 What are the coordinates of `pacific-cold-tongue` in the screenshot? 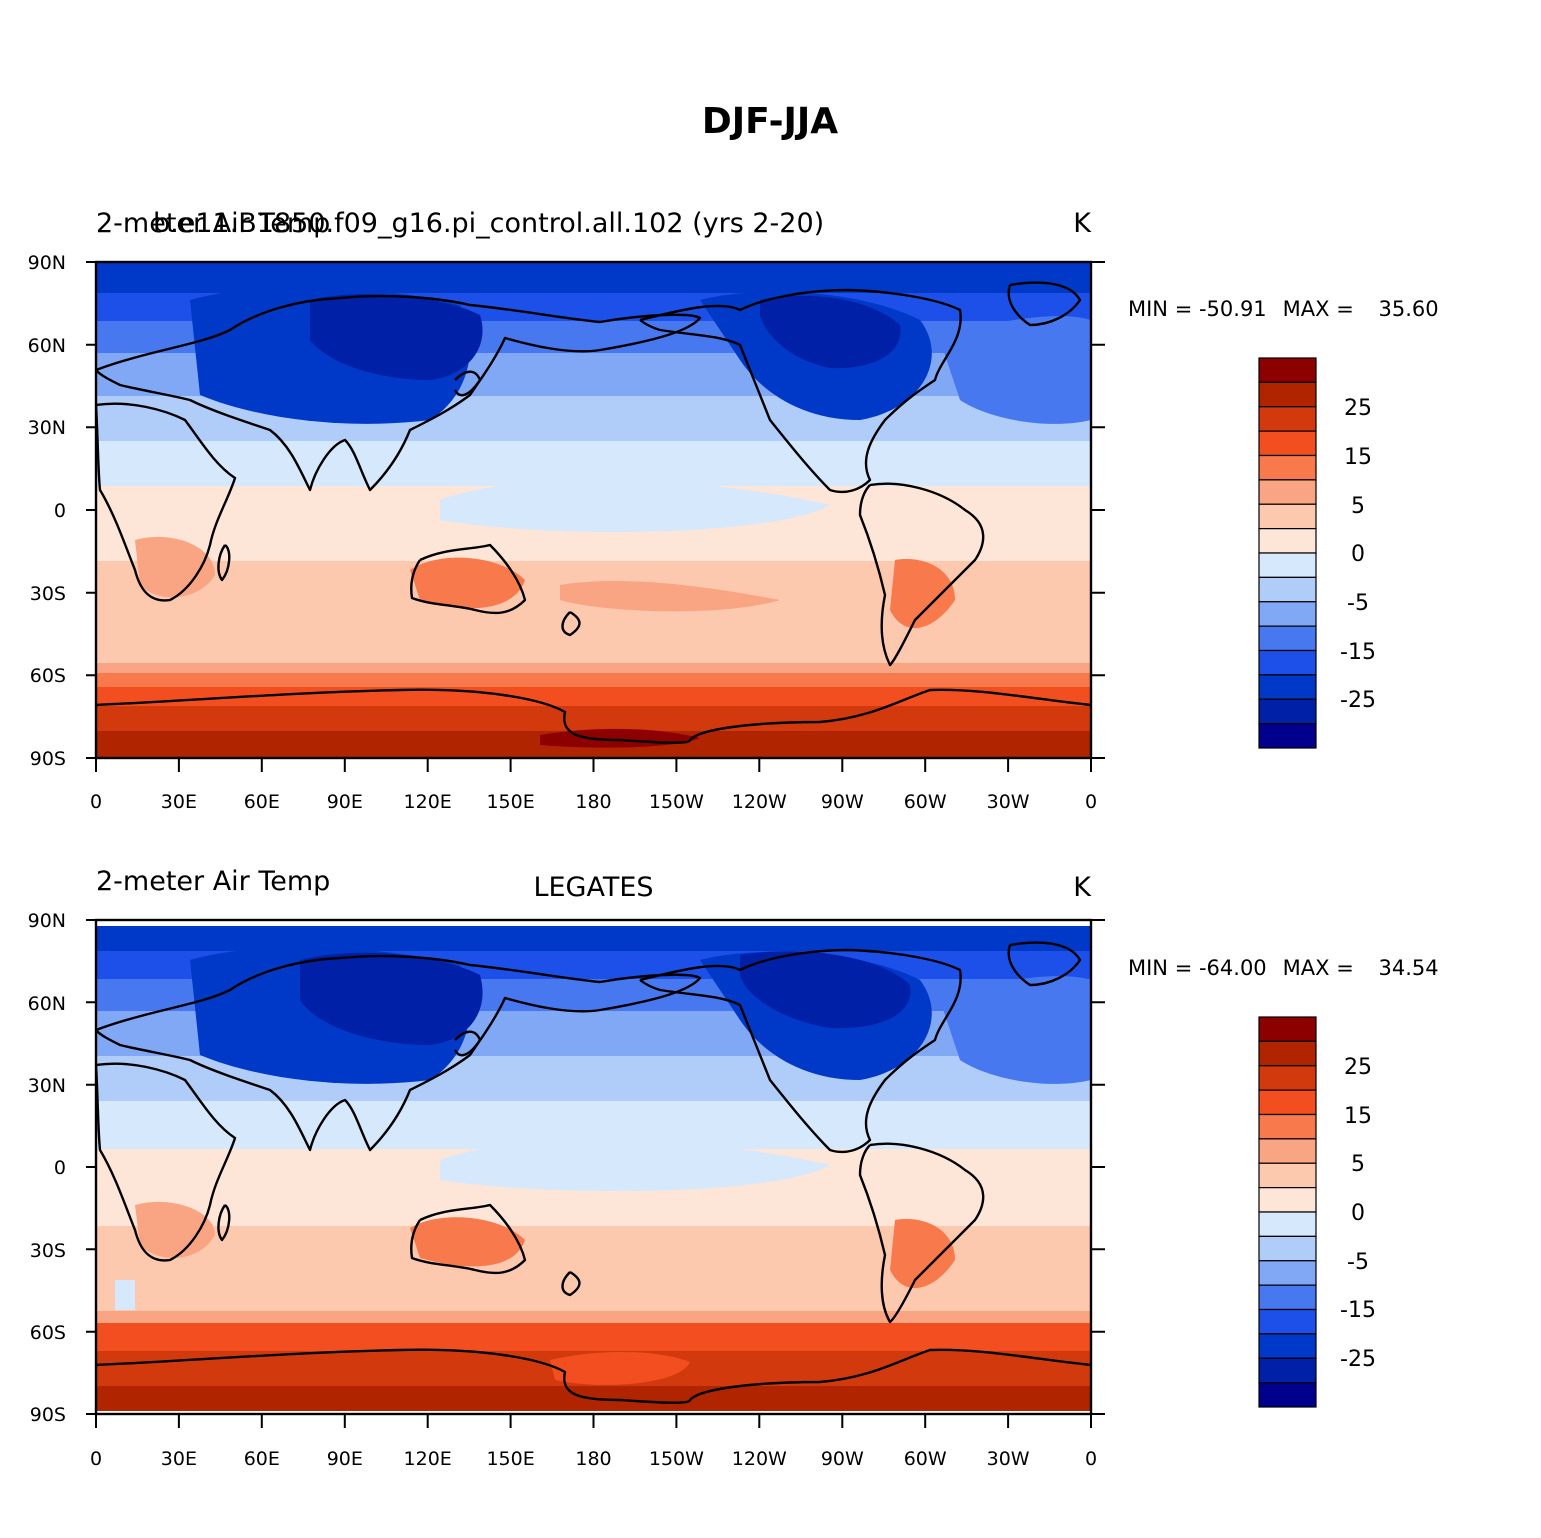 It's located at (635, 505).